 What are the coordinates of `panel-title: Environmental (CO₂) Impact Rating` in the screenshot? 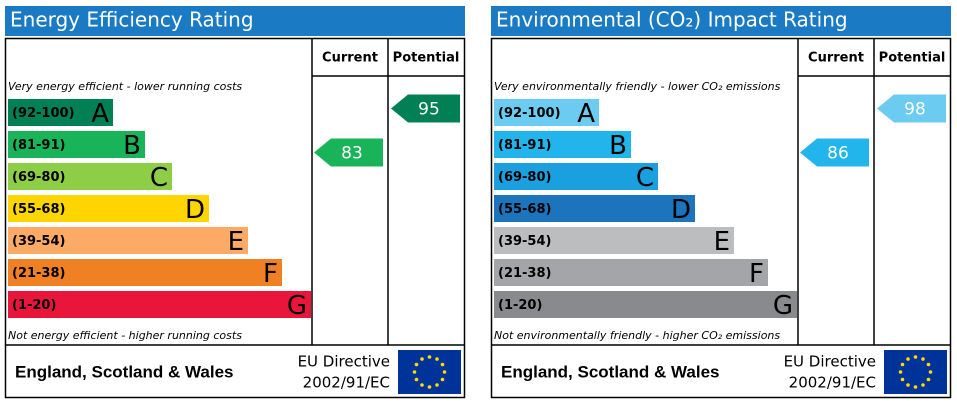 It's located at (672, 20).